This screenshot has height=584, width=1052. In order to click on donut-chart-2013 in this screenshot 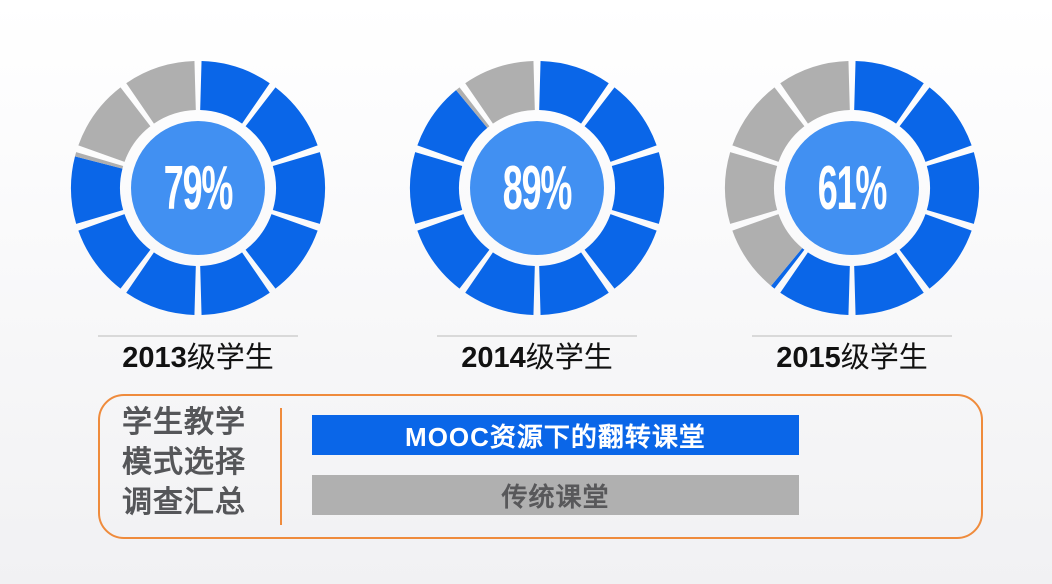, I will do `click(198, 188)`.